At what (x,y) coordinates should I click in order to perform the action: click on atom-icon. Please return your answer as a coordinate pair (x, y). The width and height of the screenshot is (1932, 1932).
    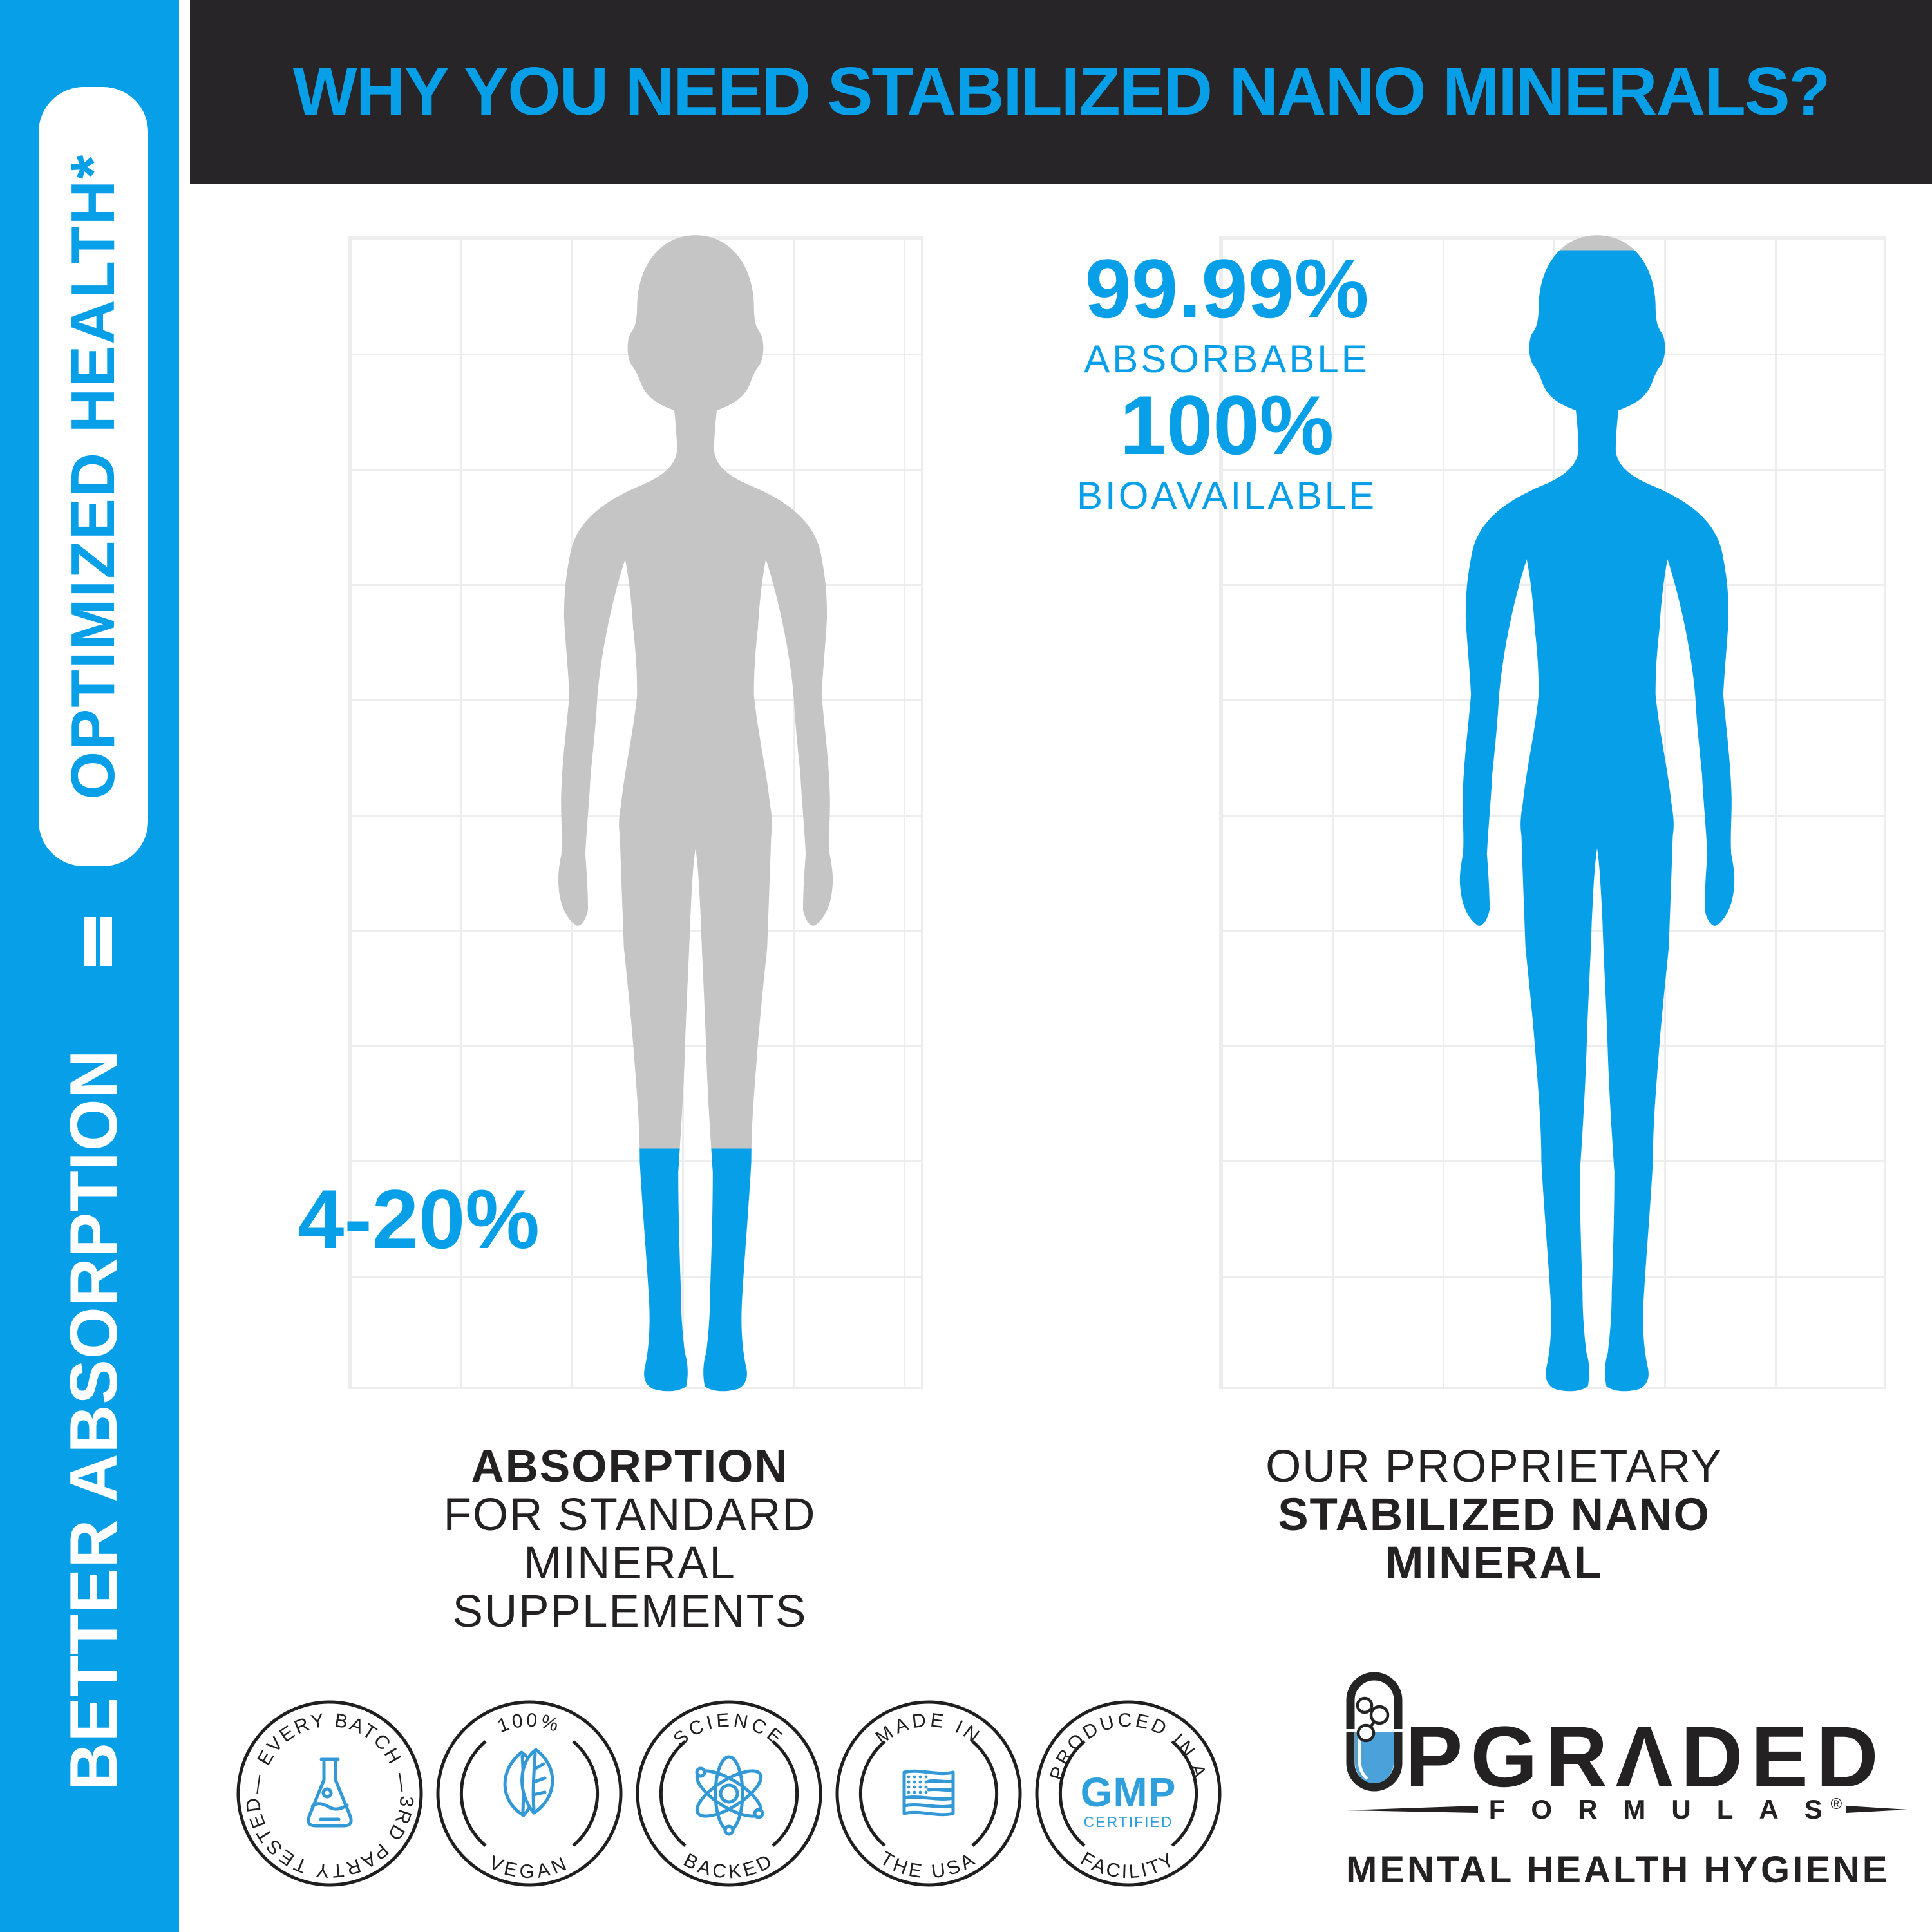
    Looking at the image, I should click on (729, 1795).